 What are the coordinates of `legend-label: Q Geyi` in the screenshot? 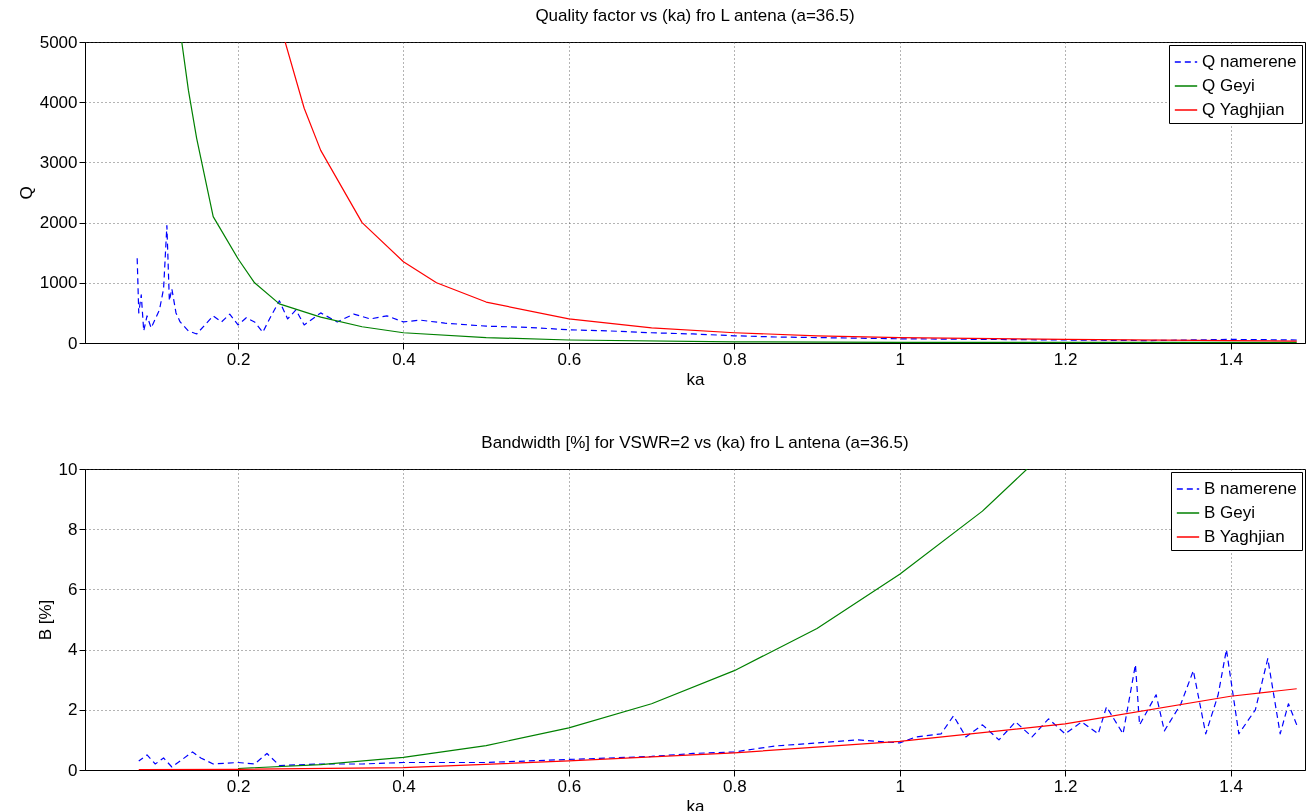 It's located at (1228, 85).